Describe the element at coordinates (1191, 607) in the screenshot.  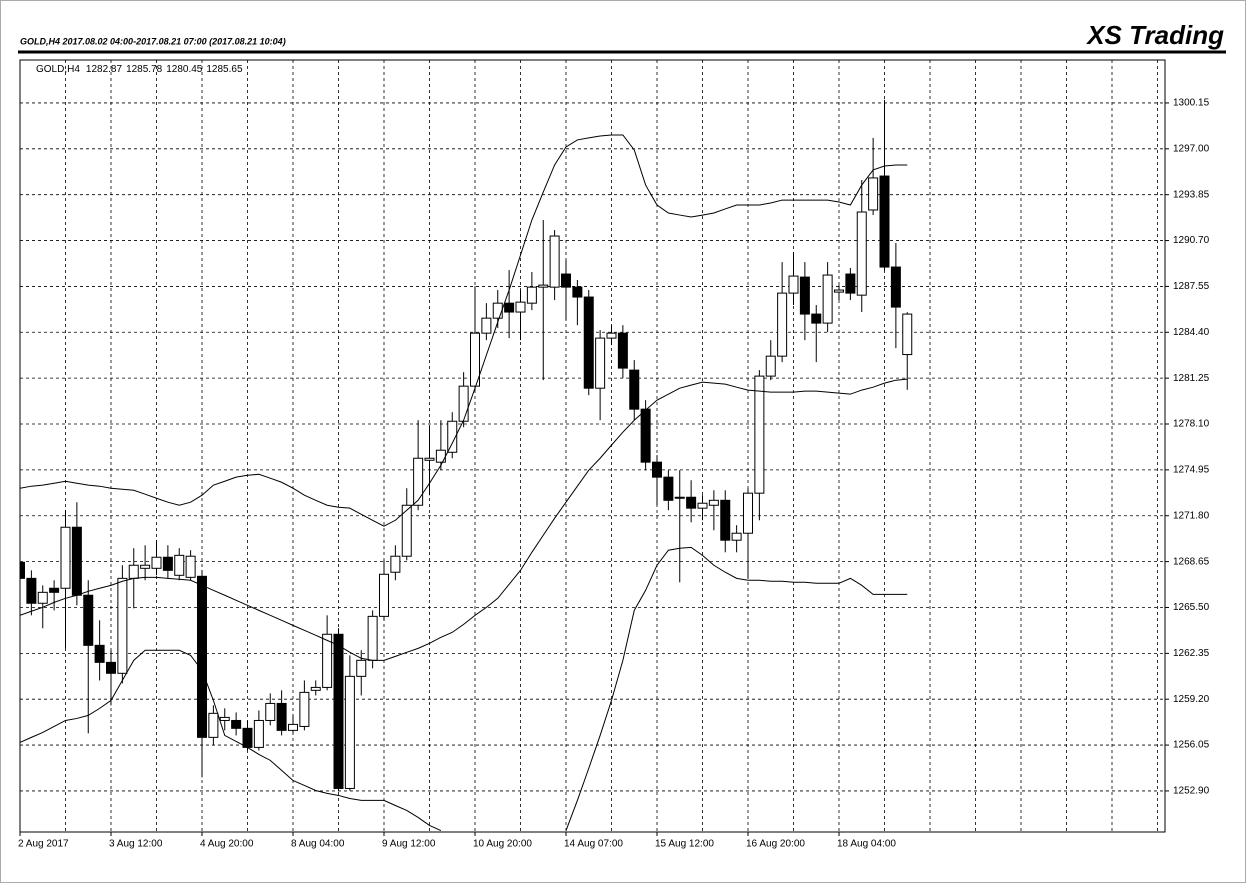
I see `y-tick-label: 1265.50` at that location.